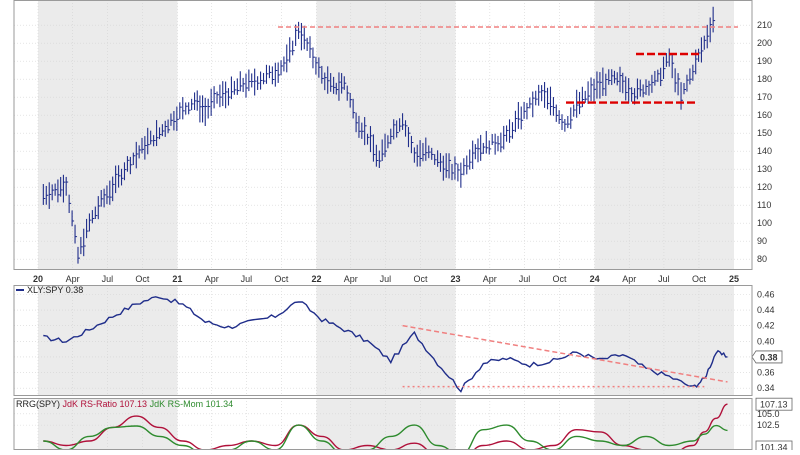  Describe the element at coordinates (20, 290) in the screenshot. I see `ratio-legend-swatch` at that location.